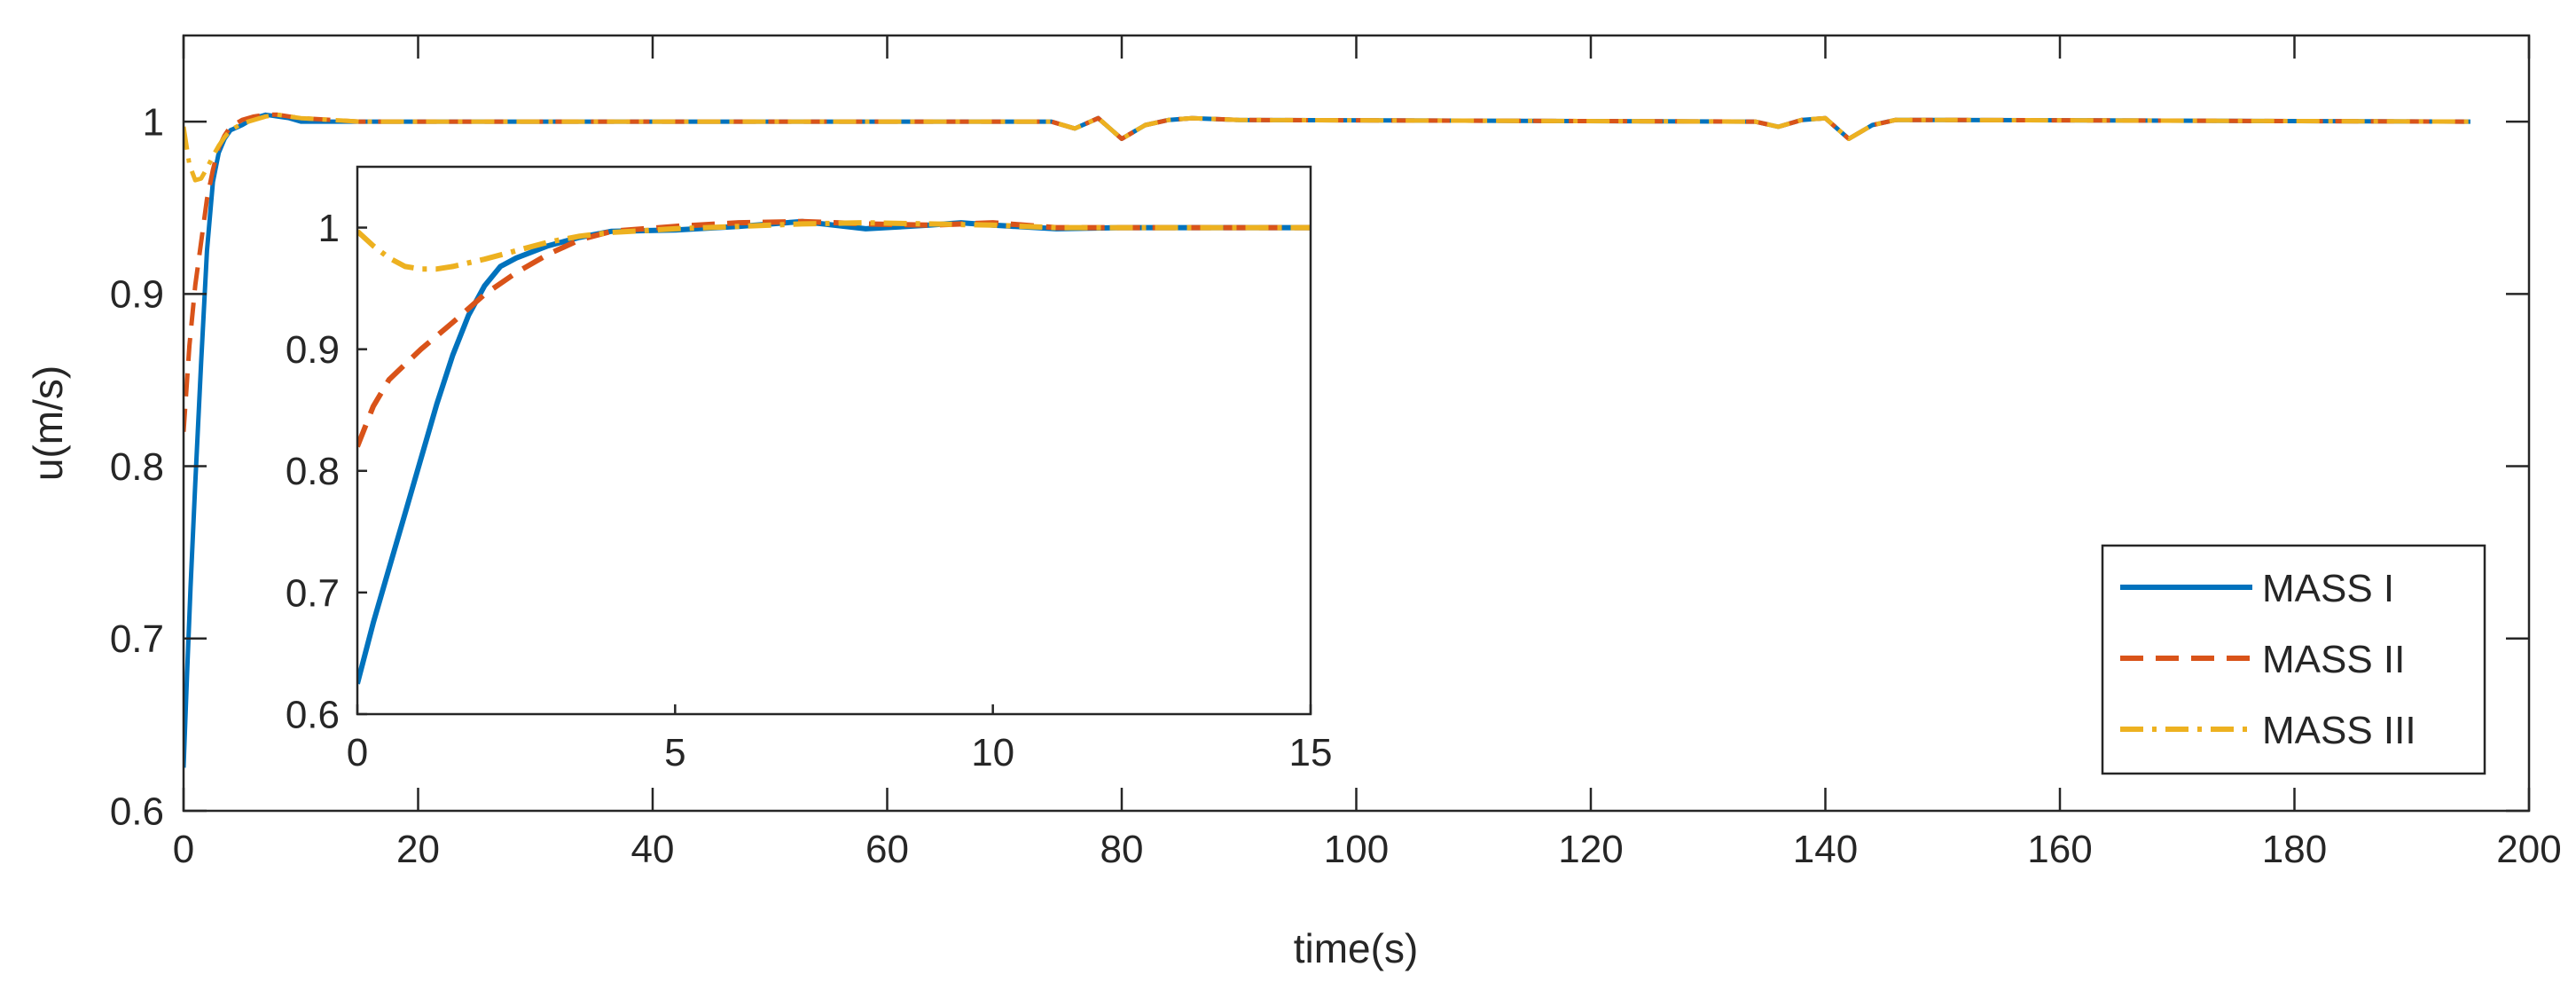 This screenshot has width=2576, height=998. Describe the element at coordinates (313, 714) in the screenshot. I see `inset-y-tick-label: 0.6` at that location.